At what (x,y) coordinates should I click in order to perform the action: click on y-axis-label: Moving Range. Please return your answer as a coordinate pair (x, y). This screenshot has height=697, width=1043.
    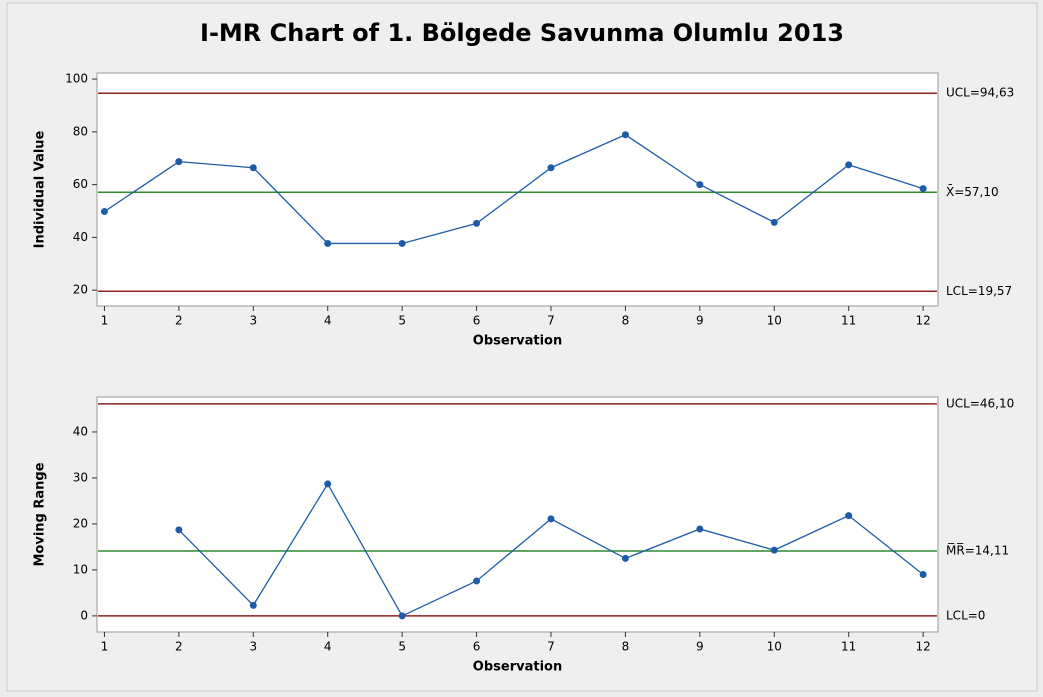
    Looking at the image, I should click on (40, 514).